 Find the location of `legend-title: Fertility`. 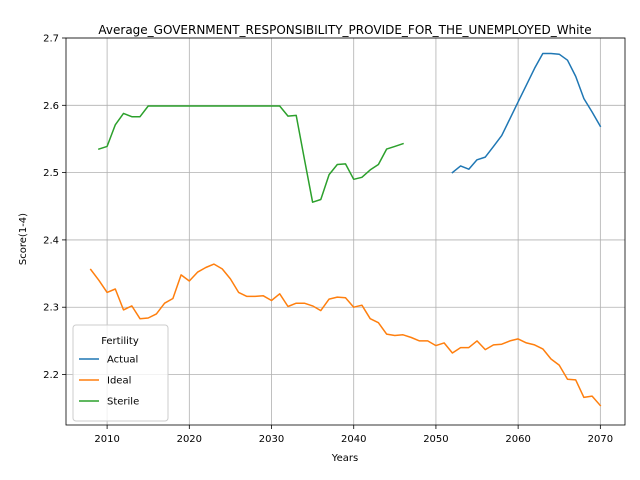

legend-title: Fertility is located at coordinates (120, 341).